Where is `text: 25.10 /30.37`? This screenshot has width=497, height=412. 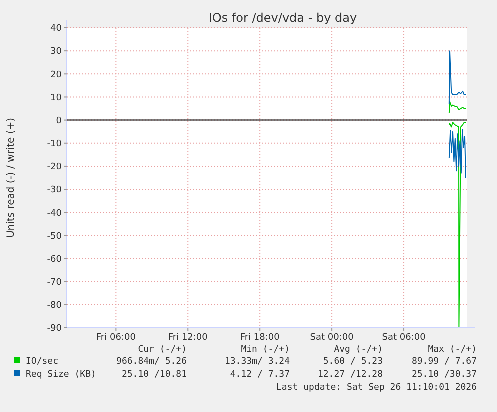
text: 25.10 /30.37 is located at coordinates (444, 375).